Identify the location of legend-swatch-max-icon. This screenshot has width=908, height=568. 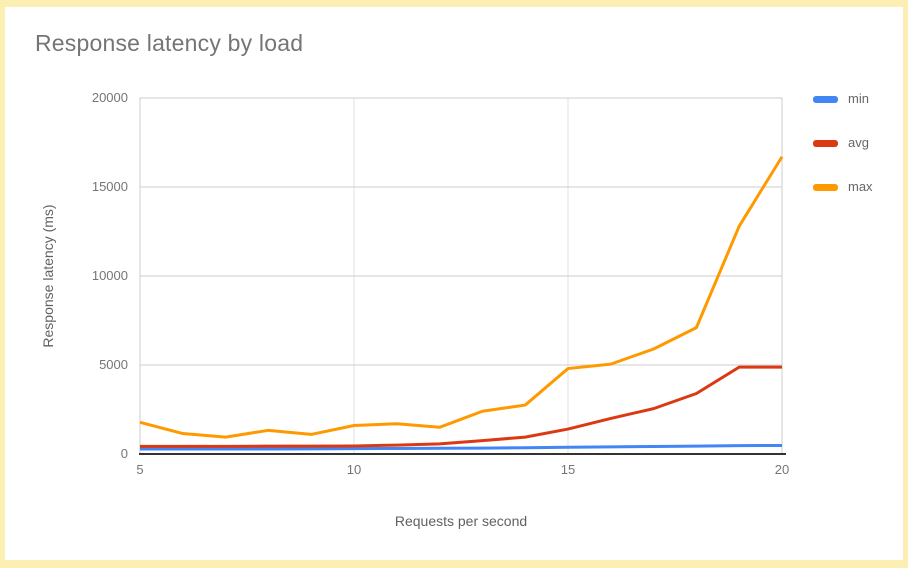
(825, 187).